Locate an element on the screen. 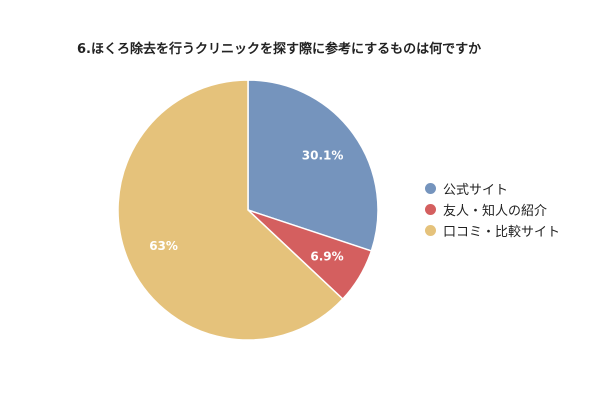 The height and width of the screenshot is (400, 600). legend-item-0: 公式サイト is located at coordinates (492, 188).